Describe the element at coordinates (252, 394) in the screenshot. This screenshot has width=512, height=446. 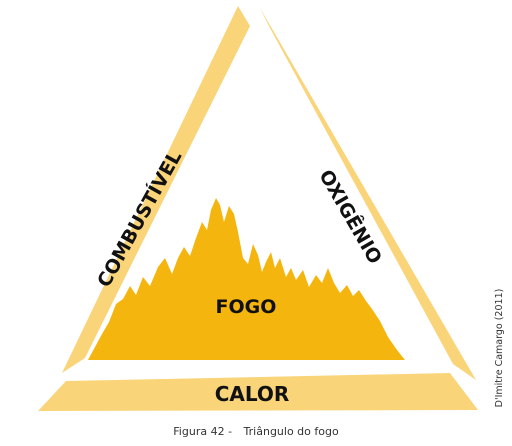
I see `heat-label: CALOR` at that location.